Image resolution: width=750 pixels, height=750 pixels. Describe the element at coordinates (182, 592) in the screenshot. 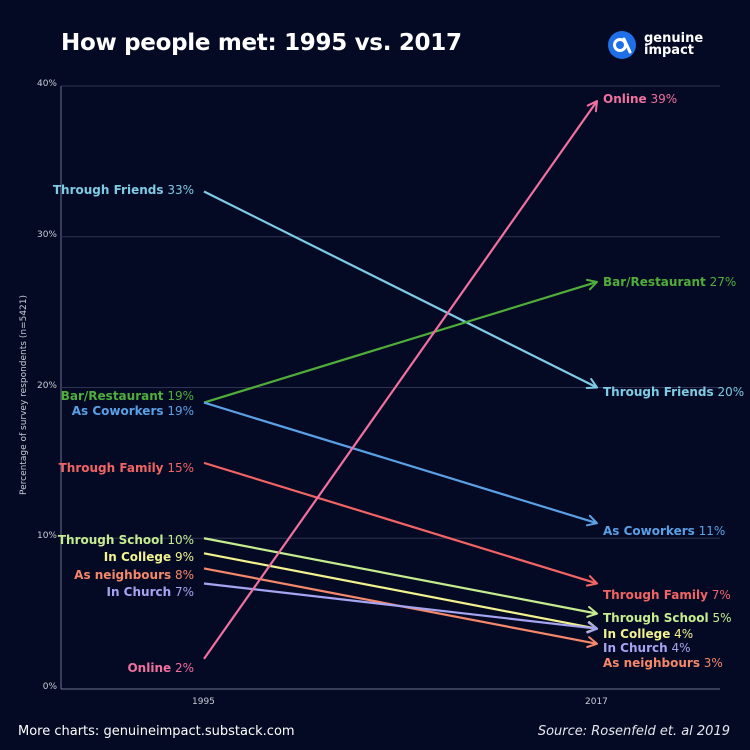

I see `value-1995: 7%` at that location.